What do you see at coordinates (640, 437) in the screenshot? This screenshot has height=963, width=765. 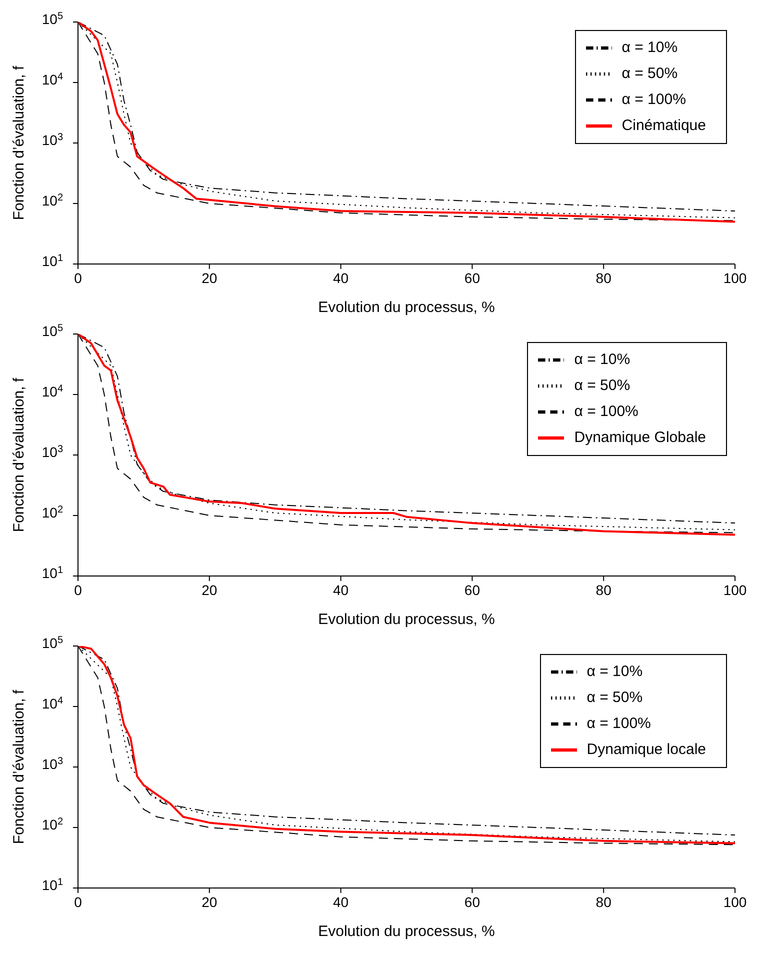 I see `legend-label: Dynamique Globale` at bounding box center [640, 437].